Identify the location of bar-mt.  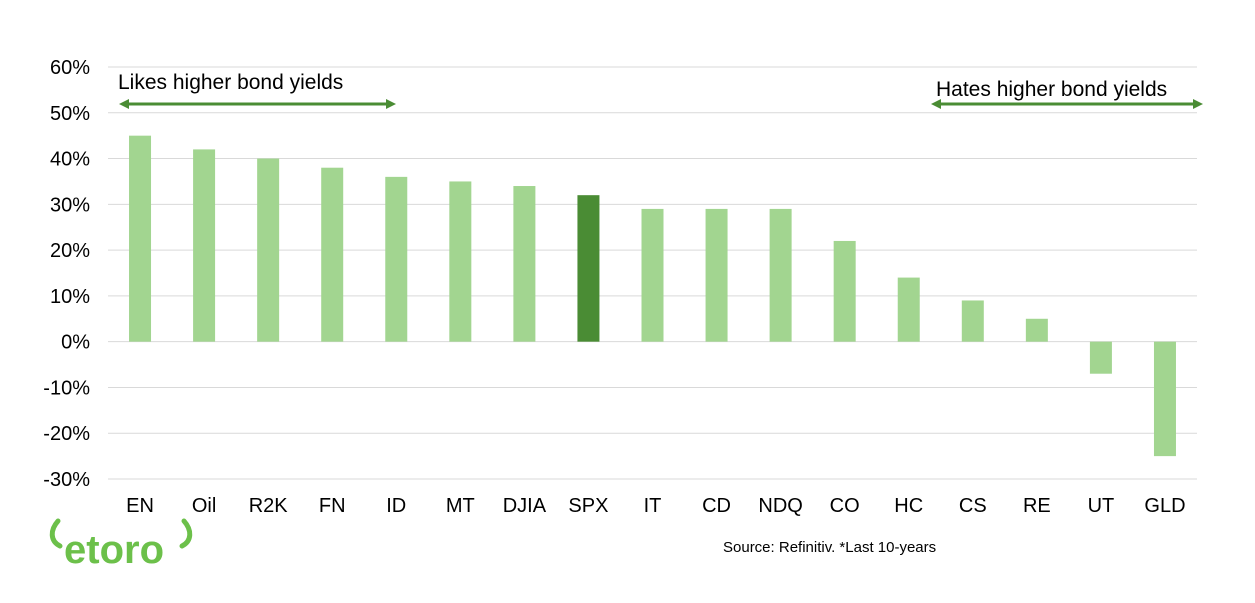
(460, 261).